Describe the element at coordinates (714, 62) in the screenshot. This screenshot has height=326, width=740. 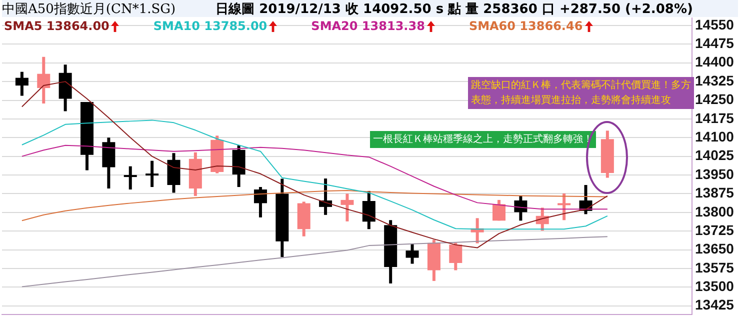
I see `y-tick-label: 14400` at that location.